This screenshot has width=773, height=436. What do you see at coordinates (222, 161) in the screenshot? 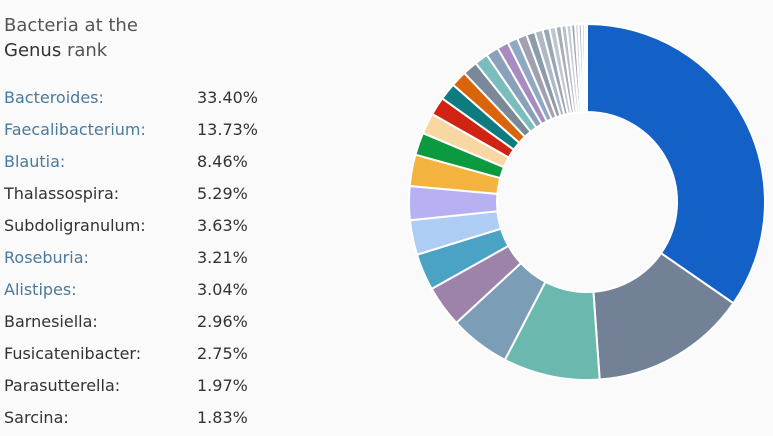
I see `genus-percent: 8.46%` at bounding box center [222, 161].